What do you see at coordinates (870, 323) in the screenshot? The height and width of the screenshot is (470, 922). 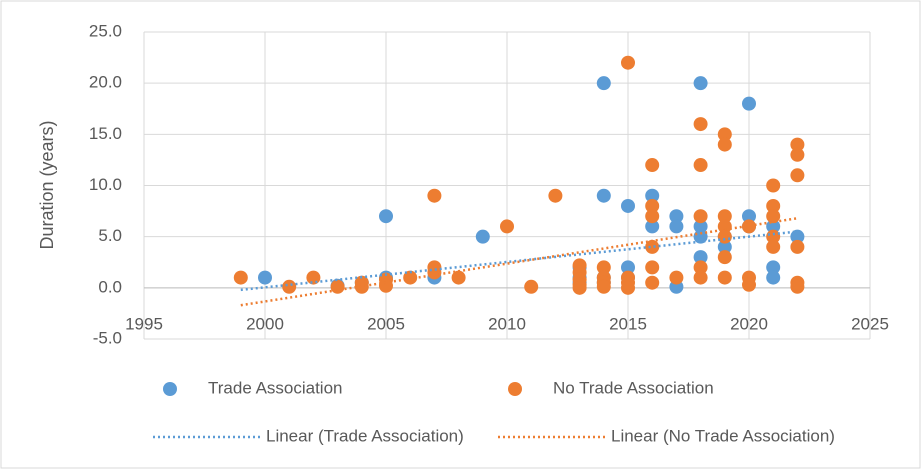 I see `x-tick-label: 2025` at bounding box center [870, 323].